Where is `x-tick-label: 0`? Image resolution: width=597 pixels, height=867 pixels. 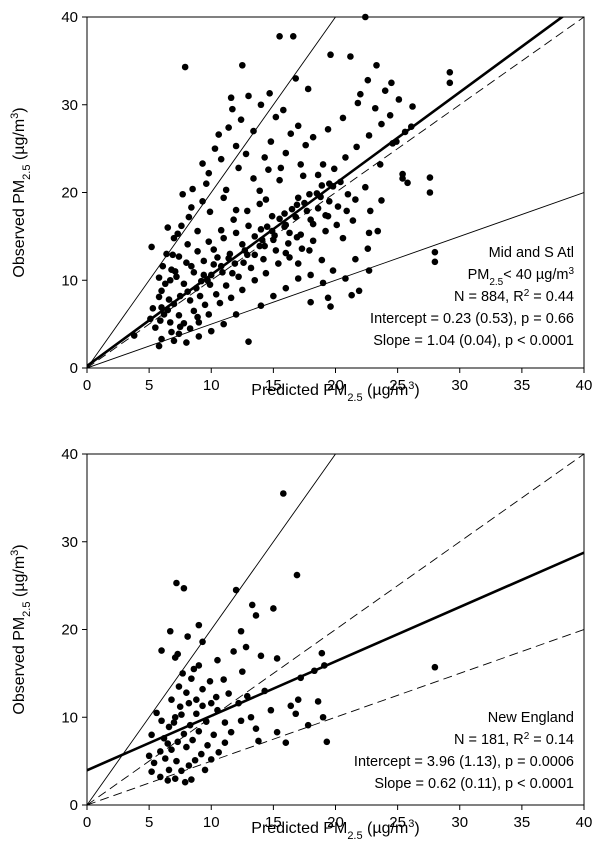
x-tick-label: 0 is located at coordinates (87, 385).